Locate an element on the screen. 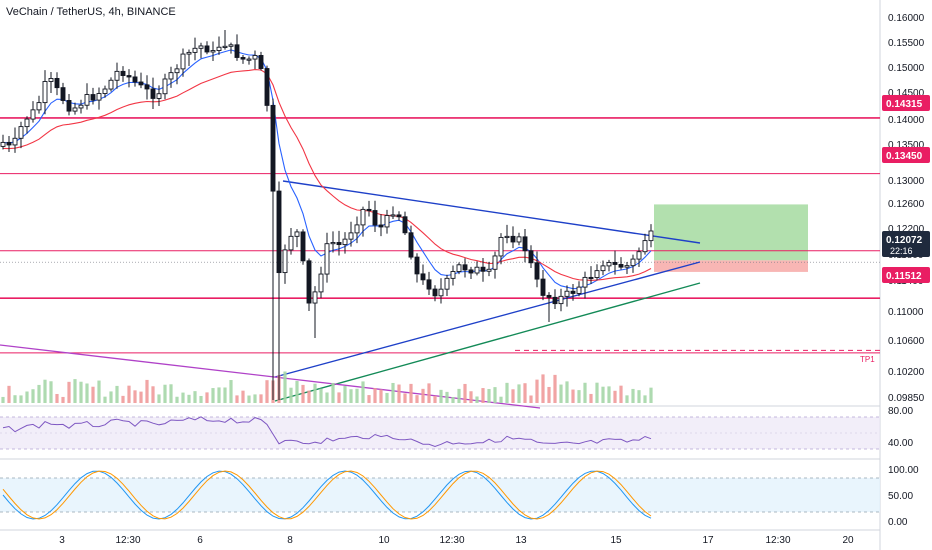 The height and width of the screenshot is (550, 932). stoch-tick: 50.00 is located at coordinates (900, 496).